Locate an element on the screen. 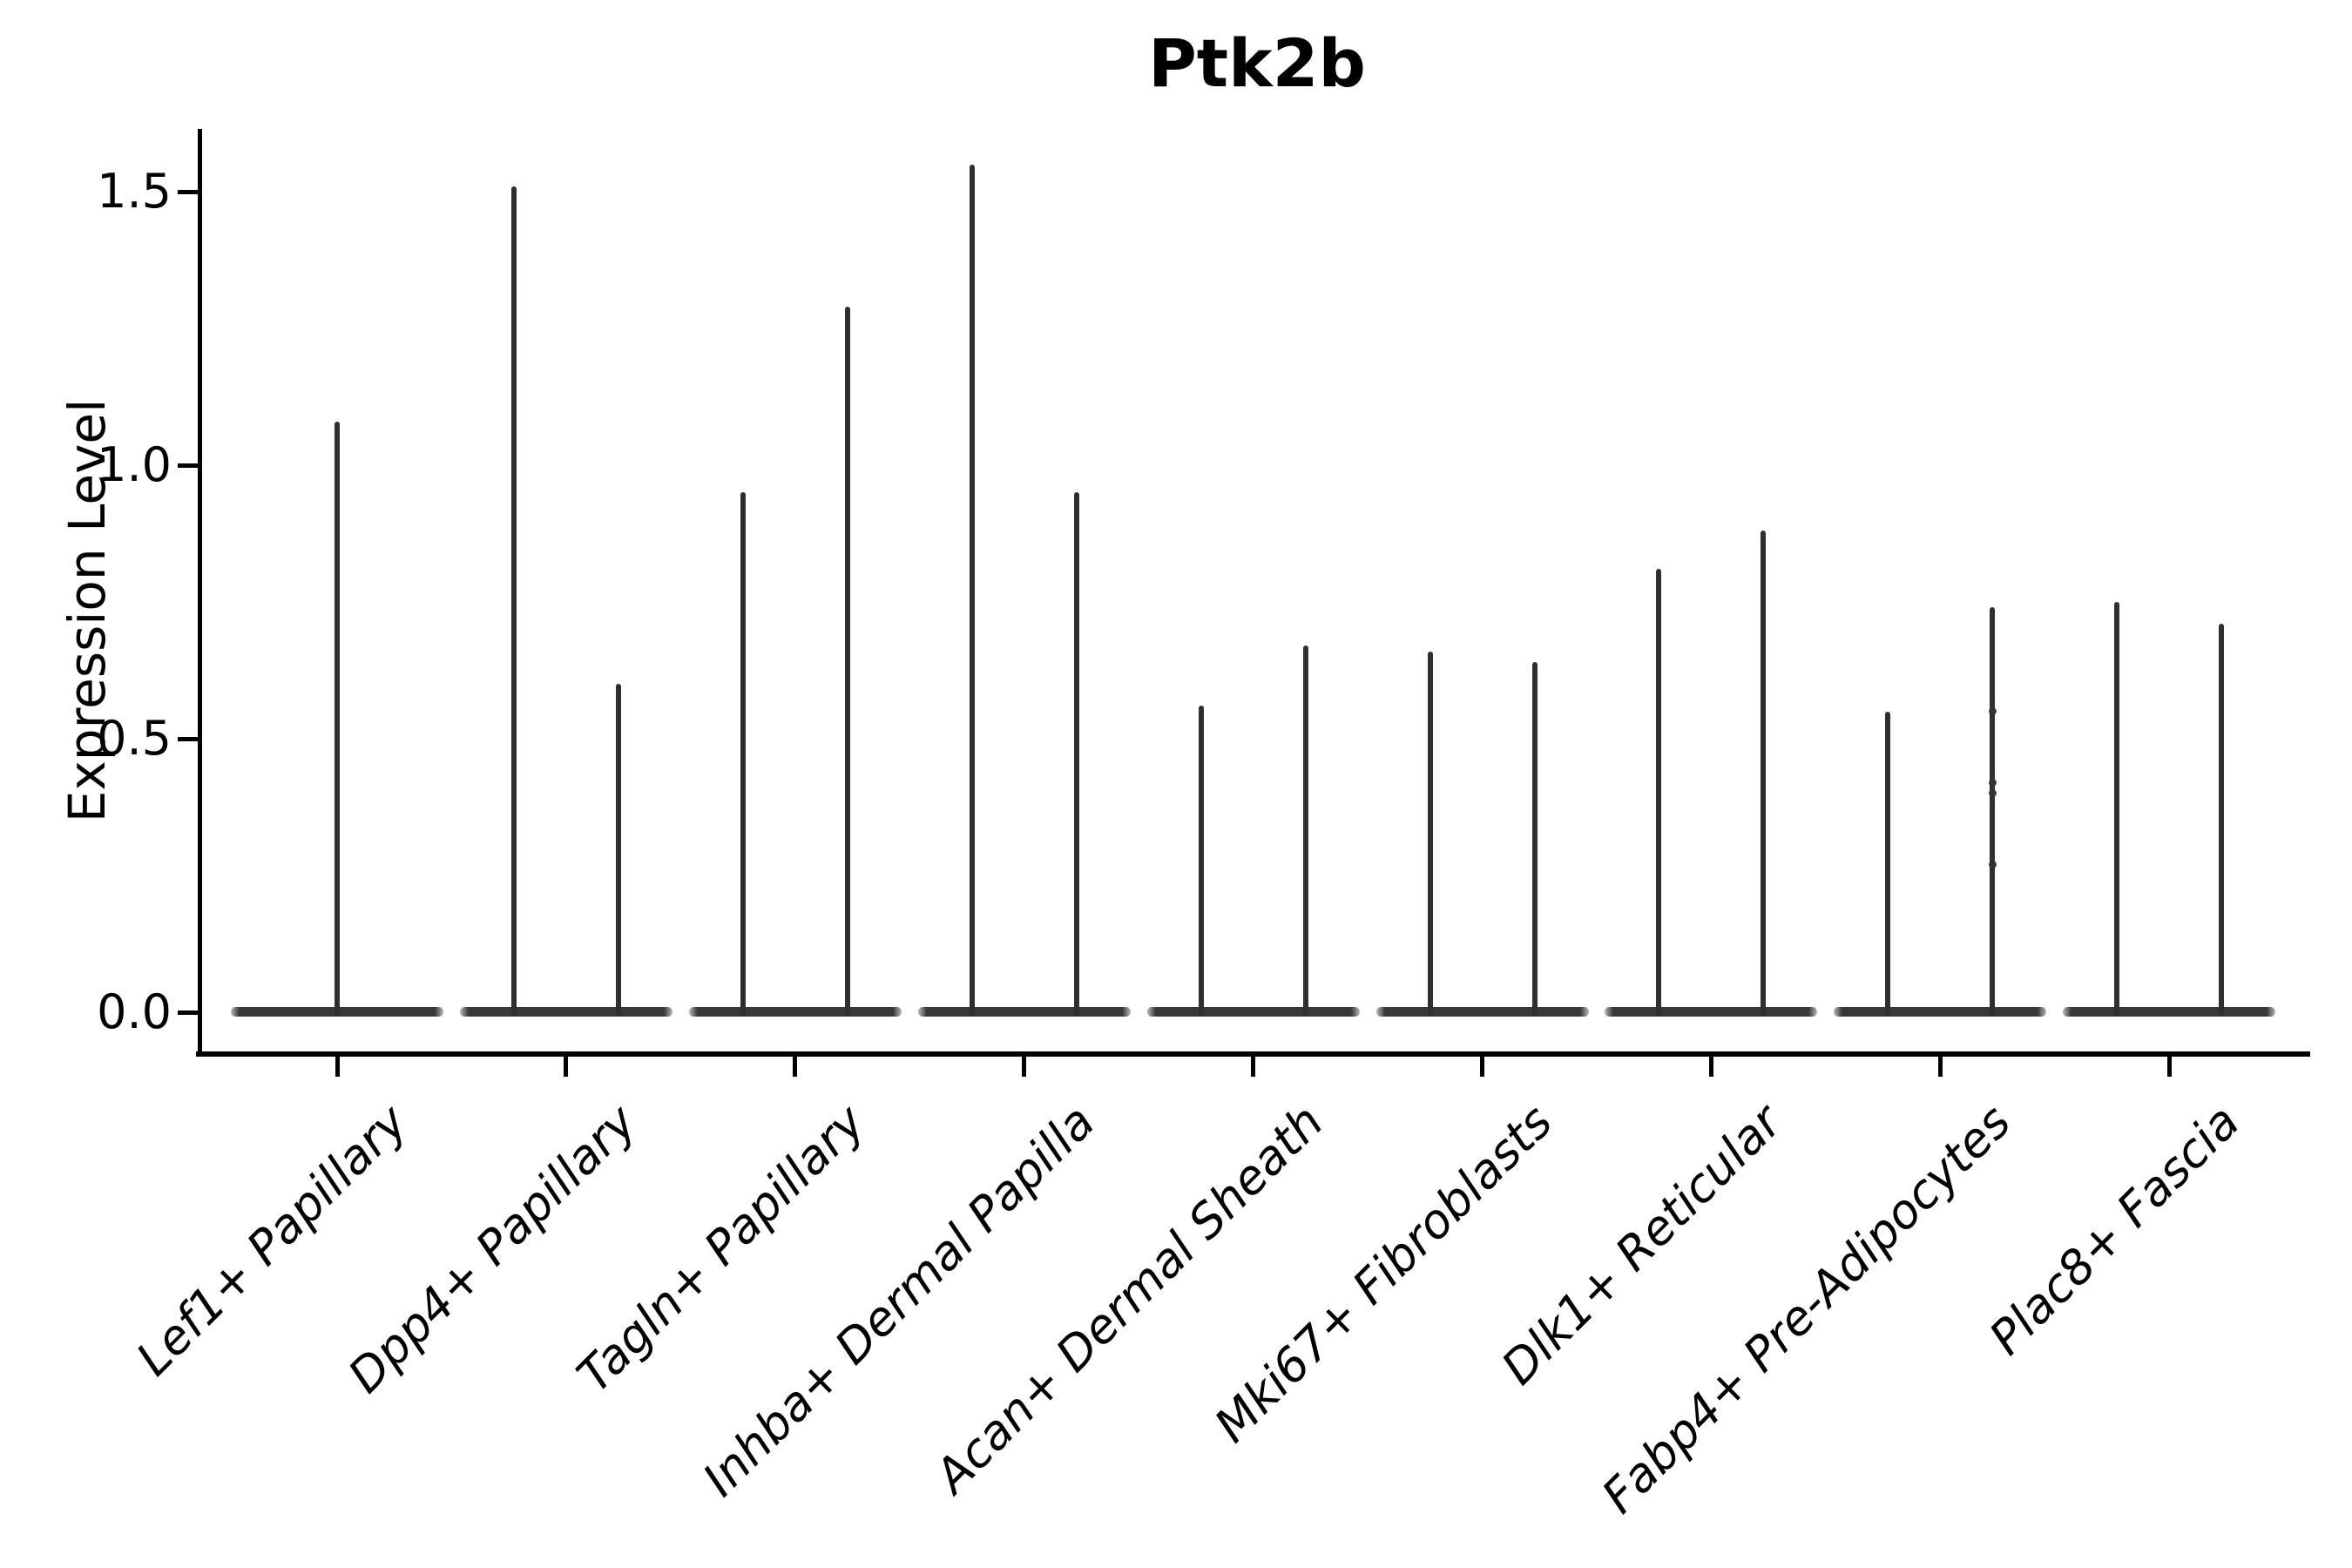  x-tick-label: Fabp4+ Pre-Adipocytes is located at coordinates (1806, 1309).